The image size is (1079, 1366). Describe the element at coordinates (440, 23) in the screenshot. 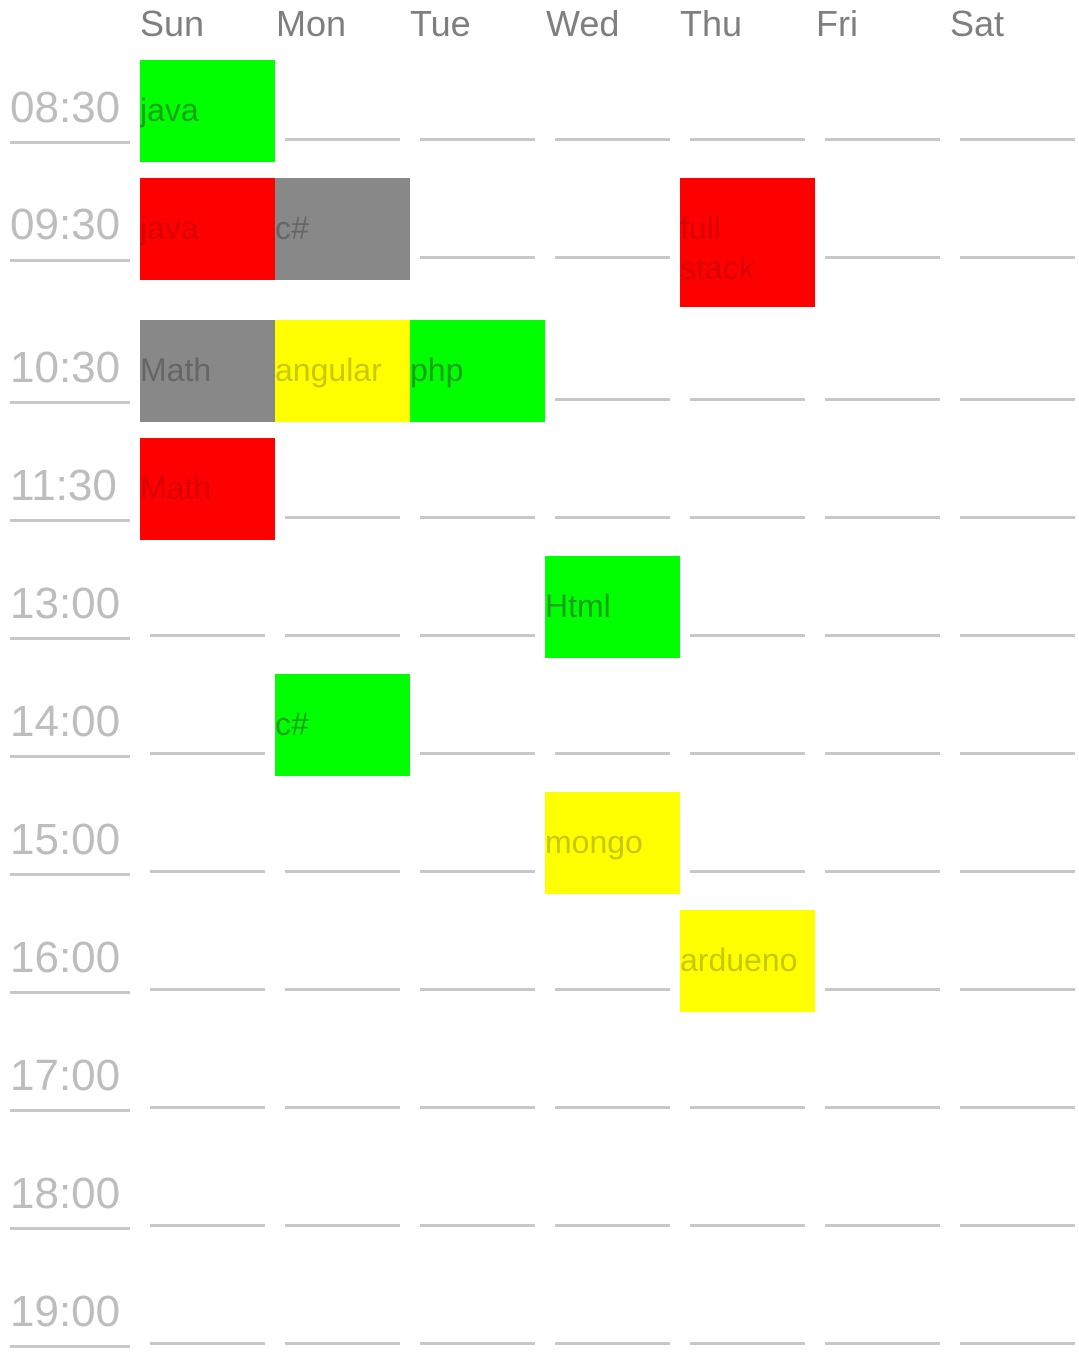

I see `day-header-tue: Tue` at that location.